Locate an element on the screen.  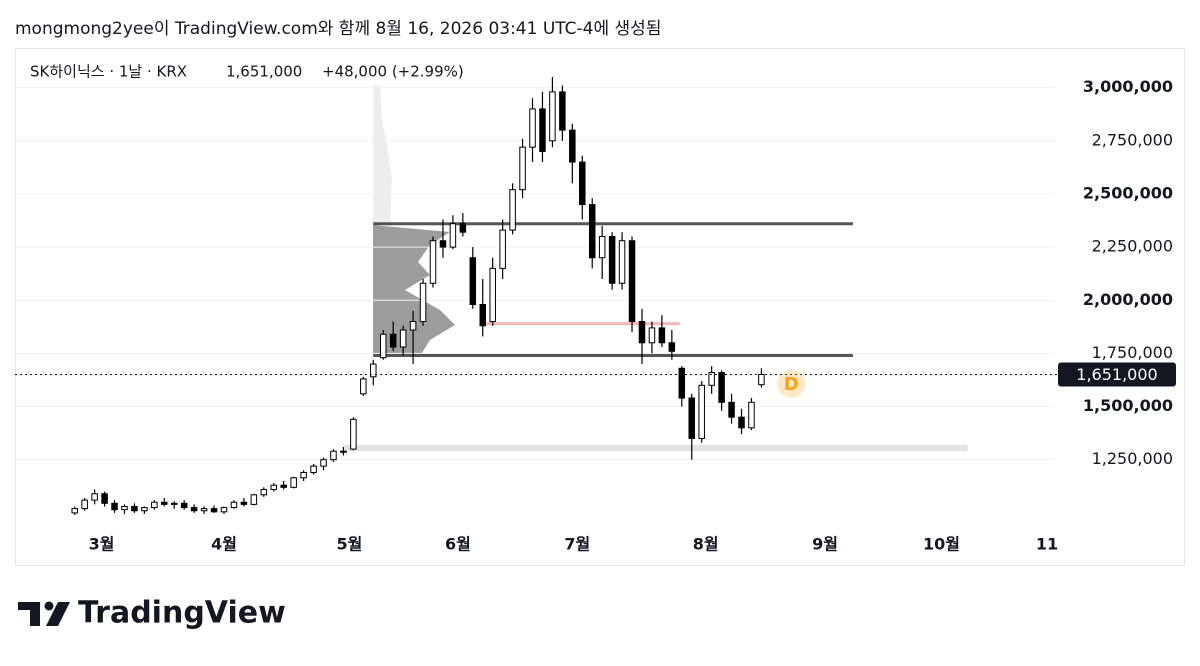
dividend-marker is located at coordinates (791, 383).